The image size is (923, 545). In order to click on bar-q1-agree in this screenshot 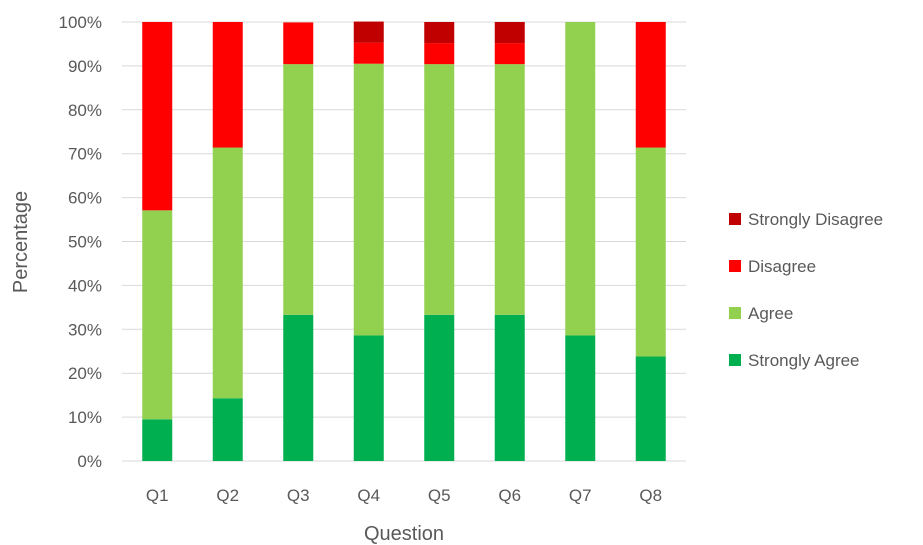, I will do `click(157, 315)`.